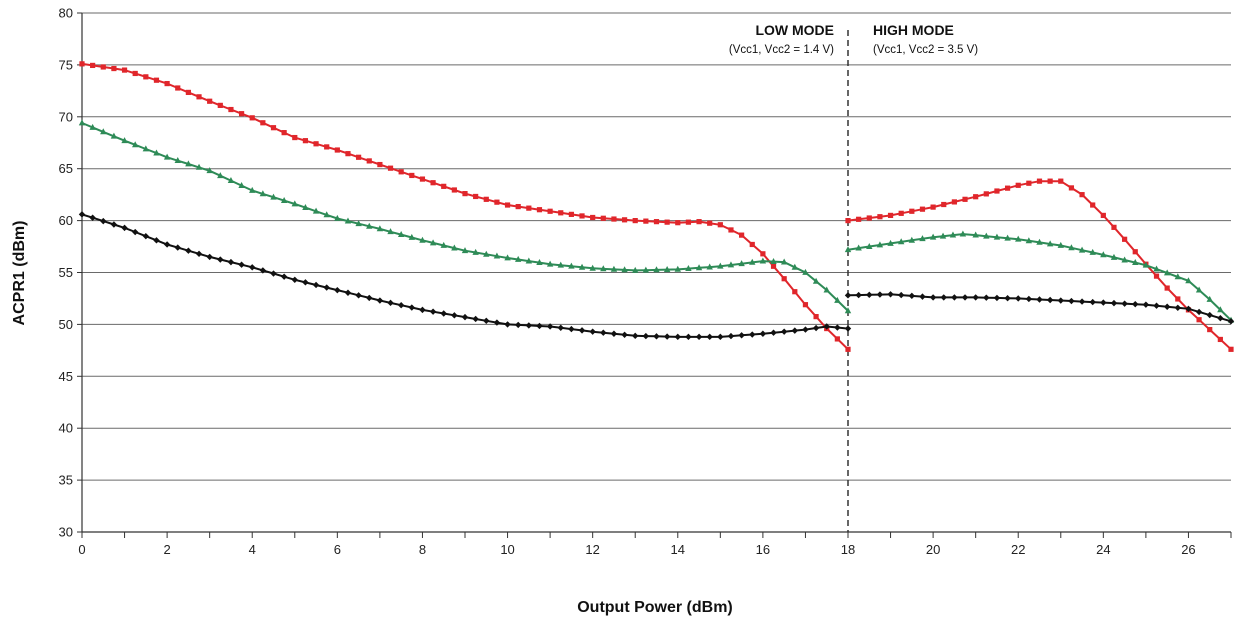  I want to click on y-tick-label: 55, so click(66, 272).